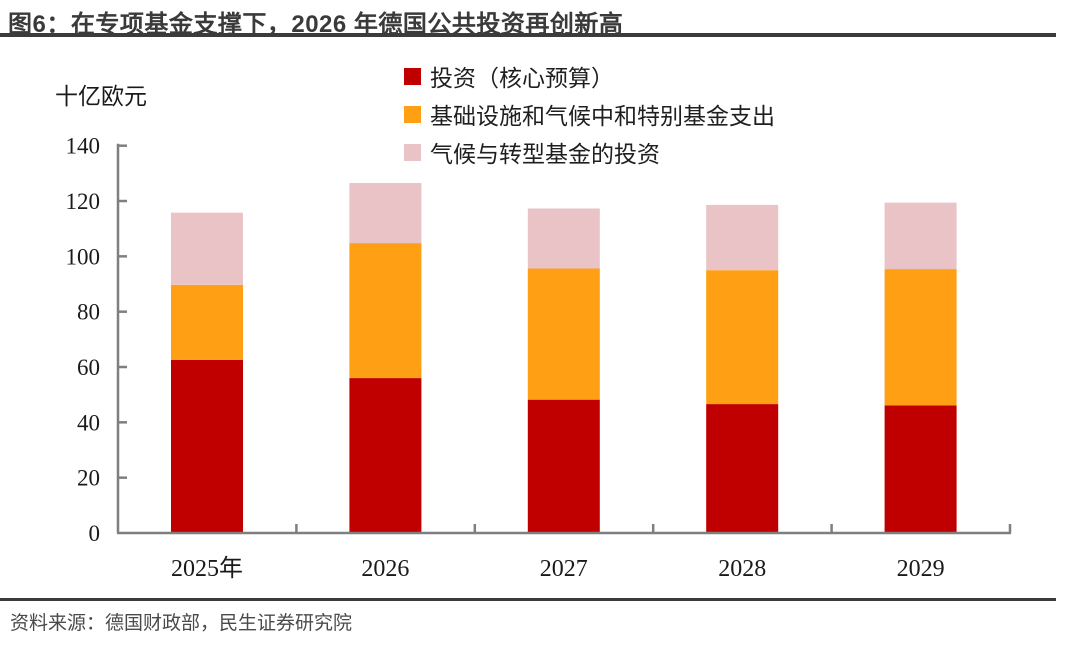  I want to click on bar-segment-s0-2027, so click(563, 466).